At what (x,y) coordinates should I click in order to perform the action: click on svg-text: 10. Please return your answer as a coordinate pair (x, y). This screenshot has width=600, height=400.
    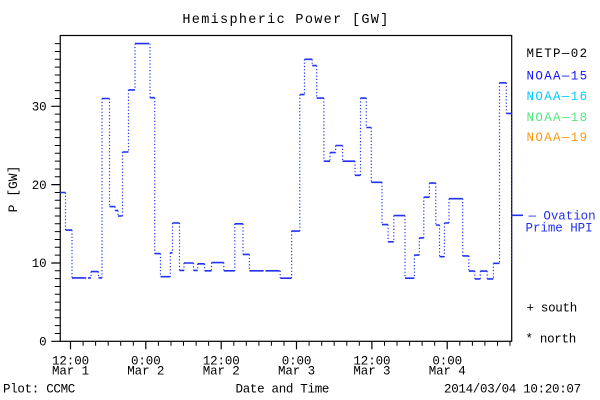
    Looking at the image, I should click on (39, 264).